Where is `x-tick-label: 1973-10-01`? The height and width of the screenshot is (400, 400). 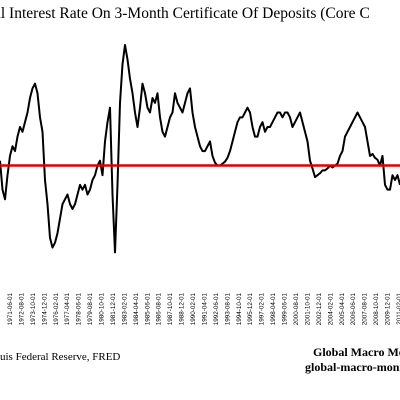 x-tick-label: 1973-10-01 is located at coordinates (33, 309).